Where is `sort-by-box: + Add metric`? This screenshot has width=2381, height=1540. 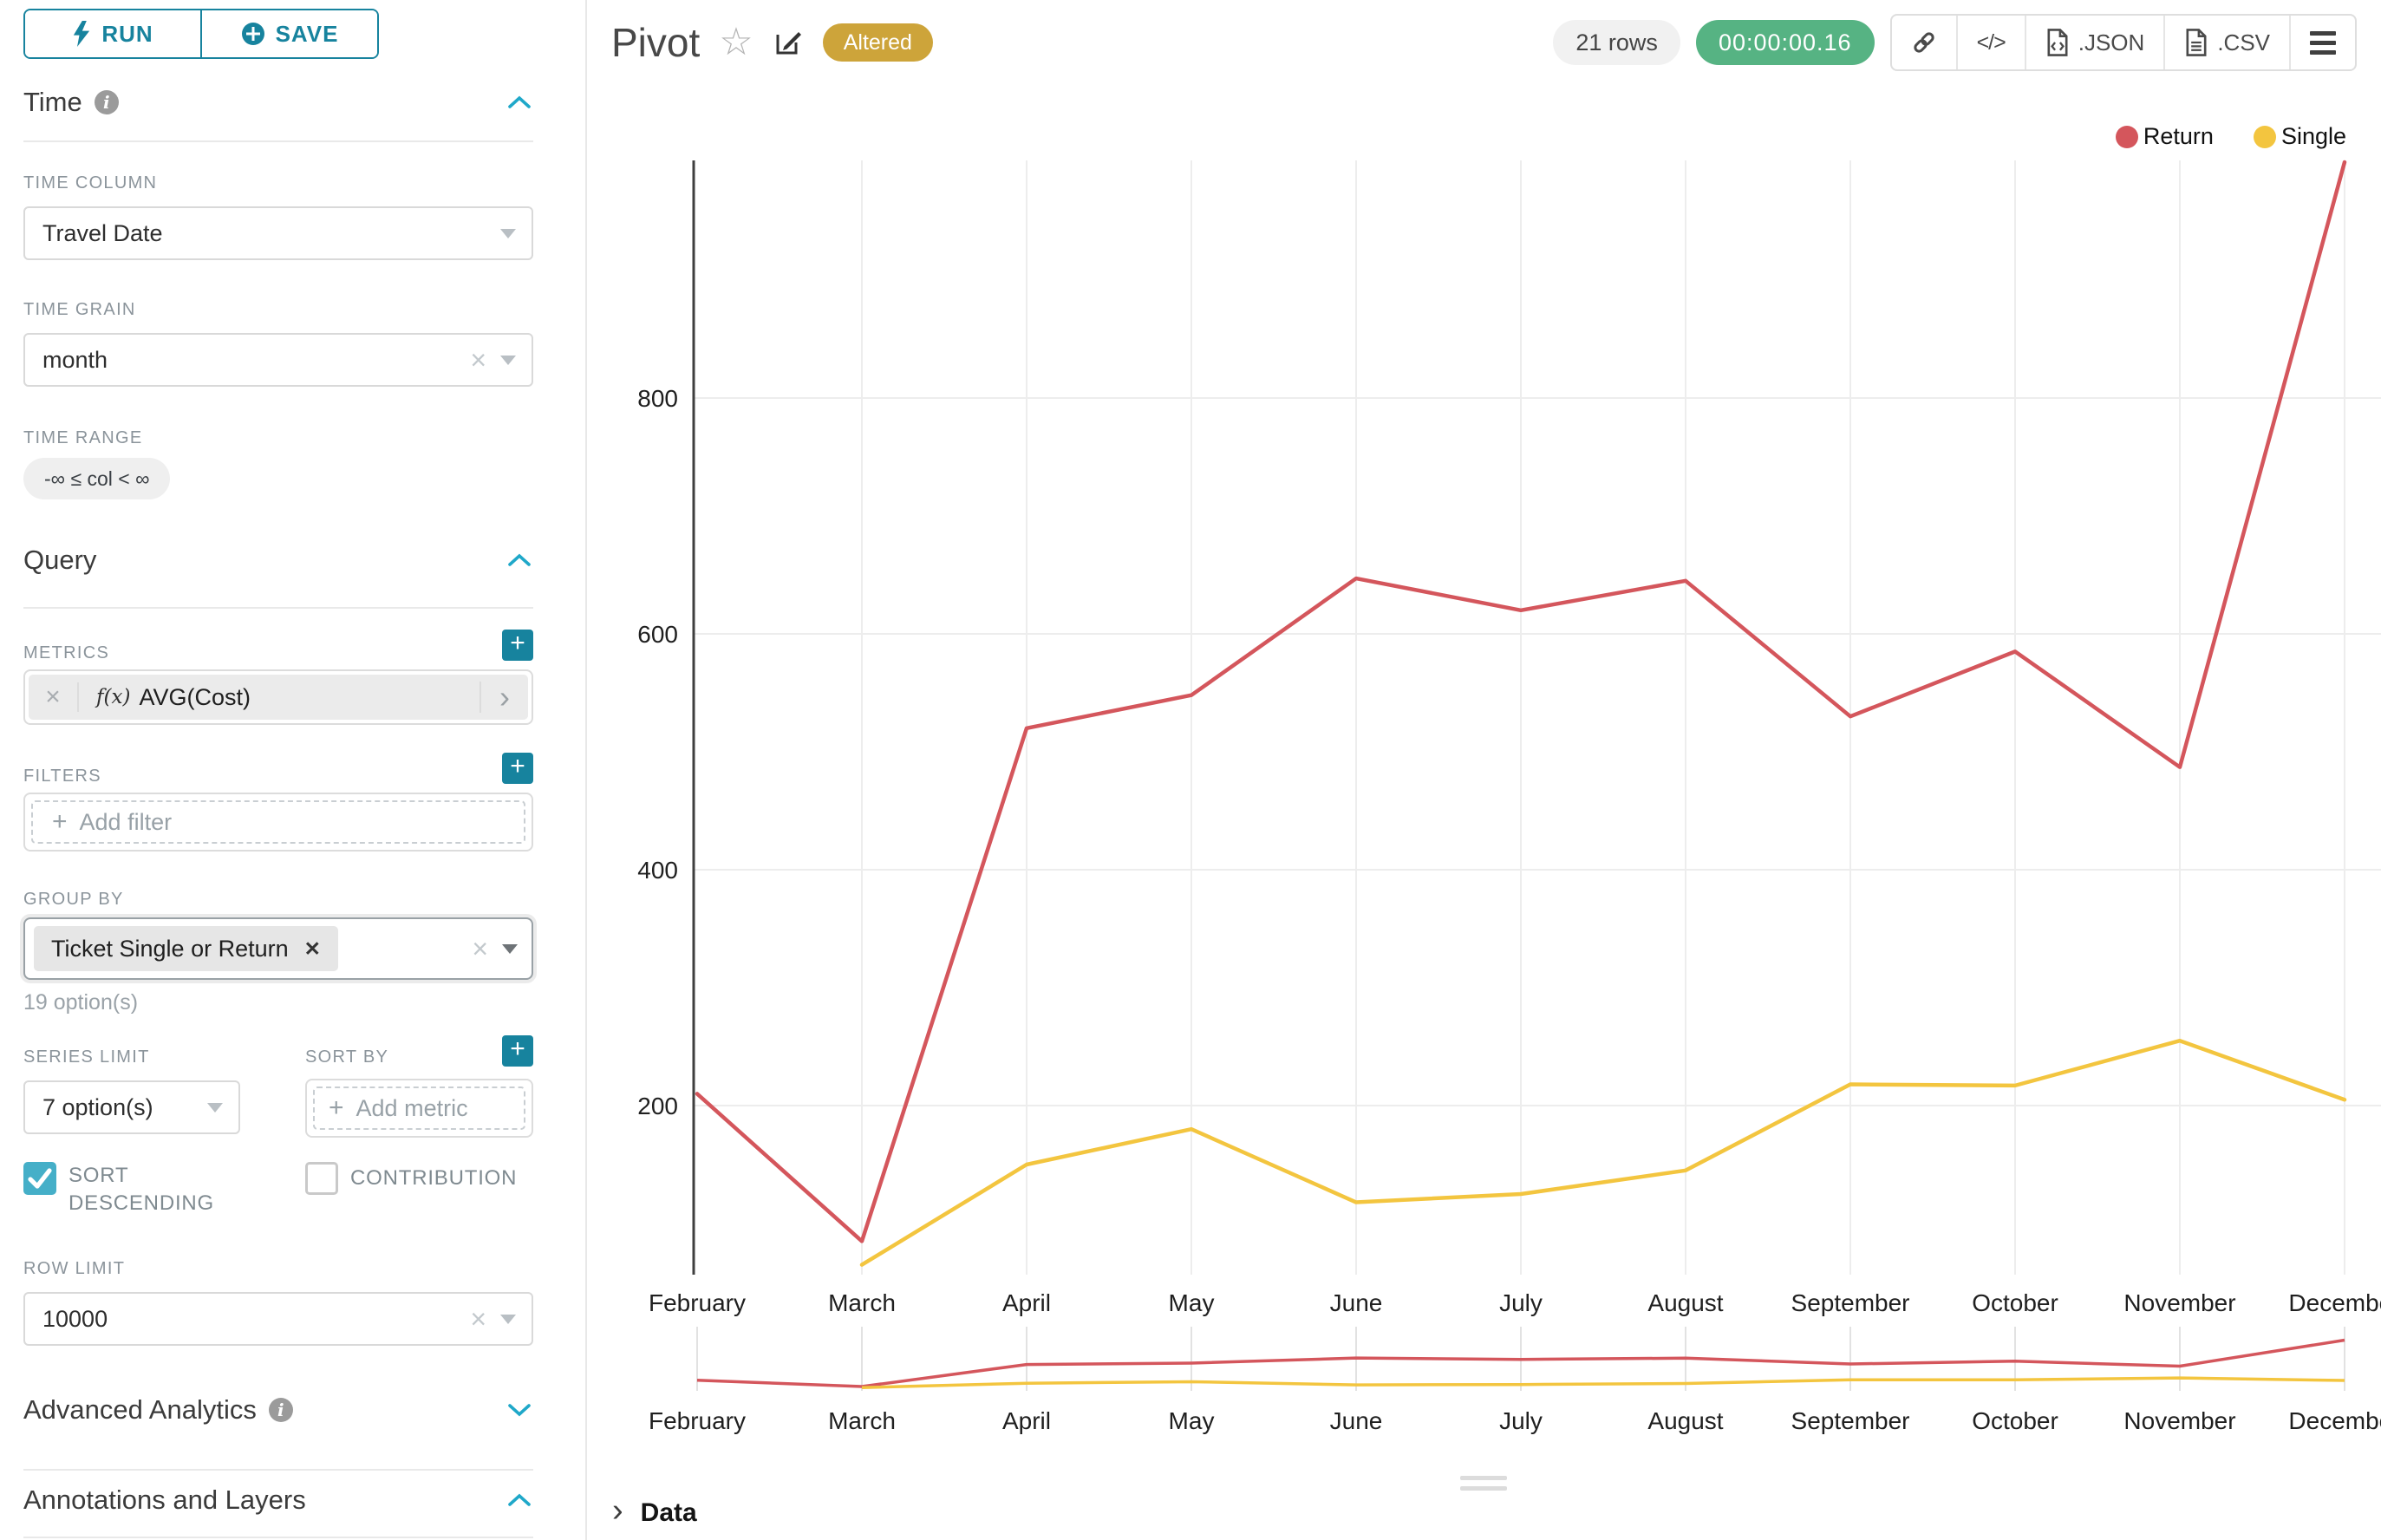 sort-by-box: + Add metric is located at coordinates (419, 1108).